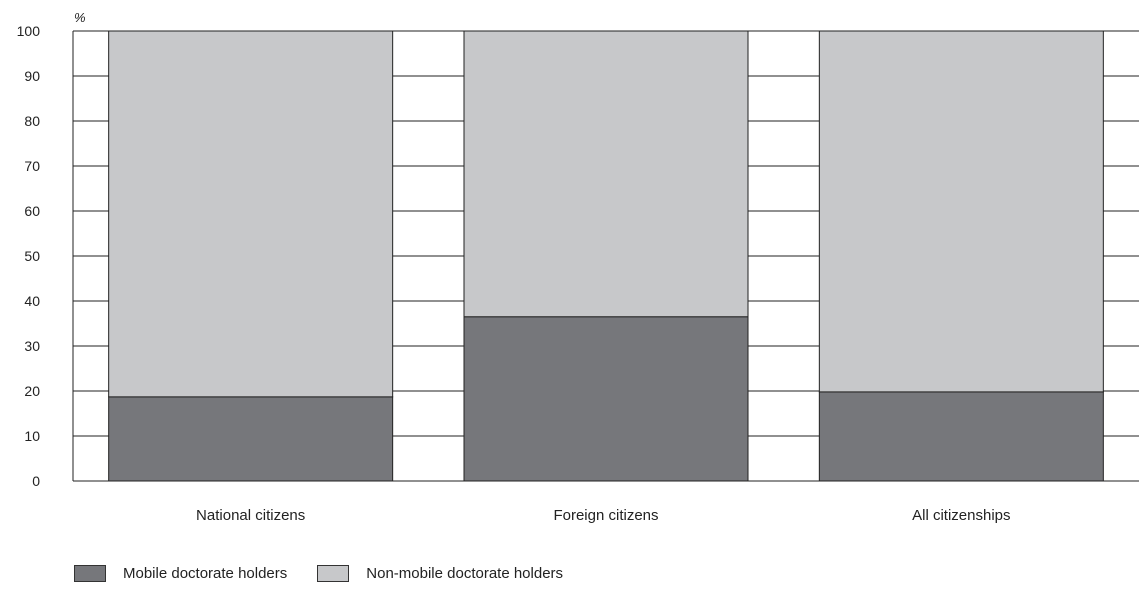  What do you see at coordinates (32, 166) in the screenshot?
I see `y-tick-label-70: 70` at bounding box center [32, 166].